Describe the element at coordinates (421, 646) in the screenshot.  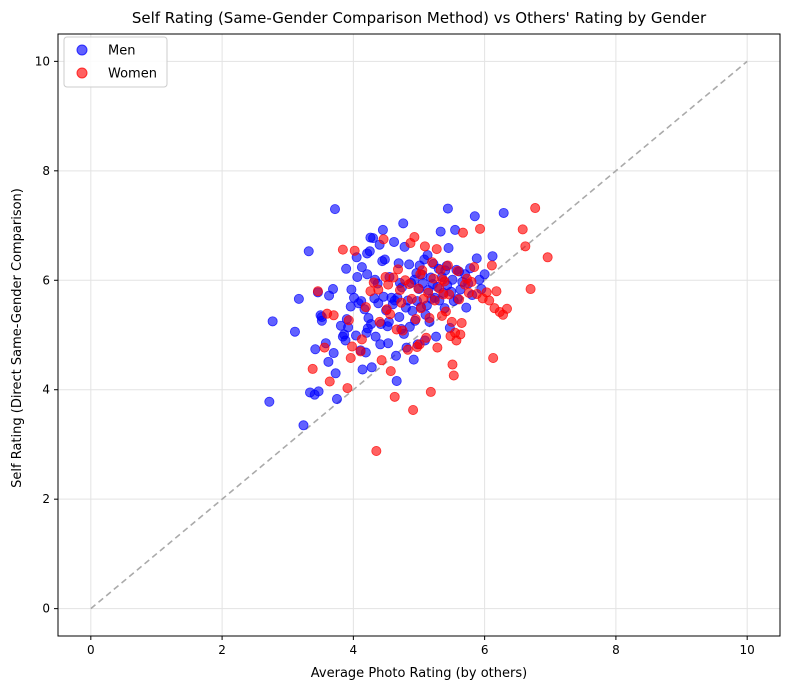
I see `x-axis-ticks: 0 2 4 6 8 10` at that location.